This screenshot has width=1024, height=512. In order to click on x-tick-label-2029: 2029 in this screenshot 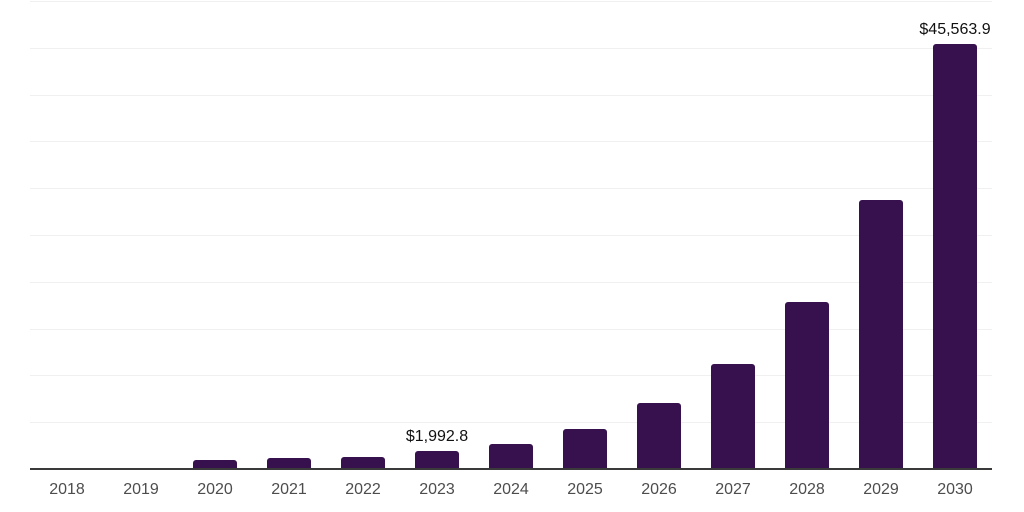, I will do `click(881, 489)`.